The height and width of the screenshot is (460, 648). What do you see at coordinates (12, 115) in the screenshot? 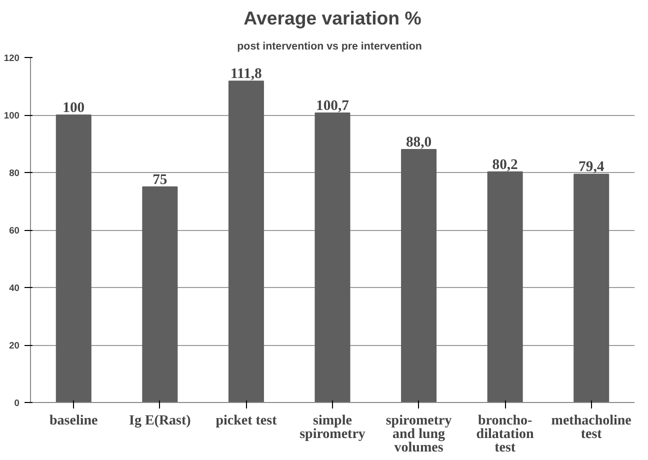
I see `y-tick-label: 100` at bounding box center [12, 115].